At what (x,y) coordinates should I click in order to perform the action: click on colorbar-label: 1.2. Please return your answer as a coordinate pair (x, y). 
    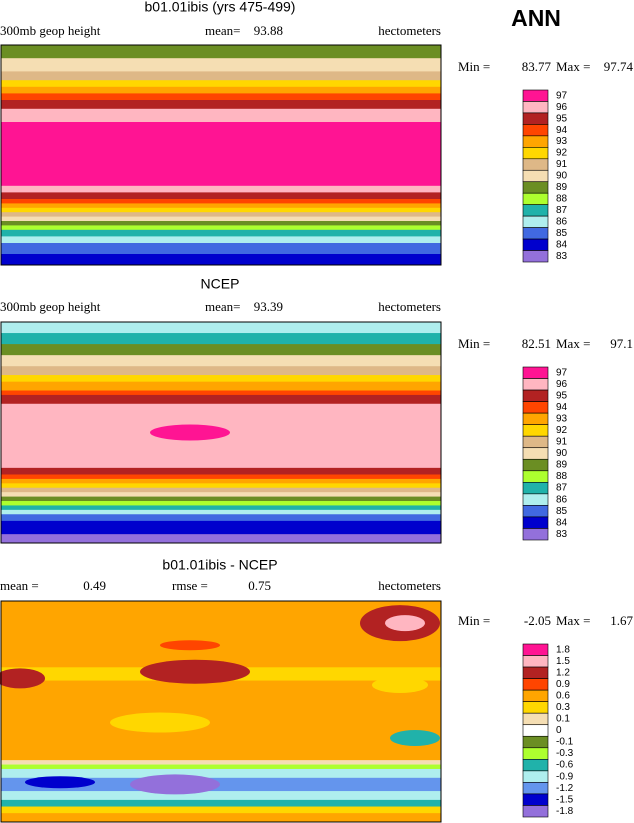
    Looking at the image, I should click on (563, 672).